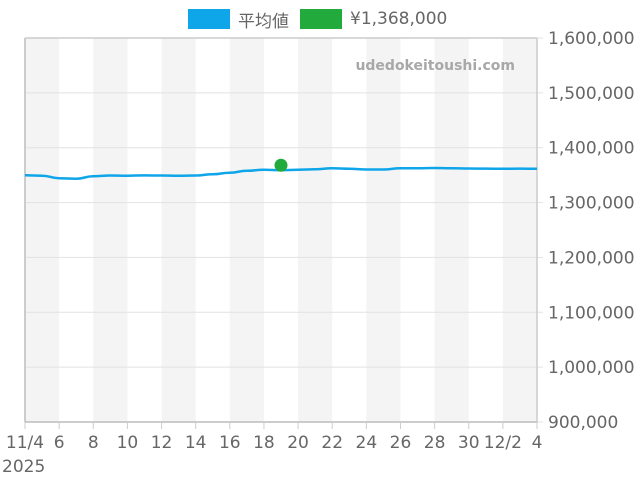 The width and height of the screenshot is (640, 480). I want to click on x-tick-label: 16, so click(230, 443).